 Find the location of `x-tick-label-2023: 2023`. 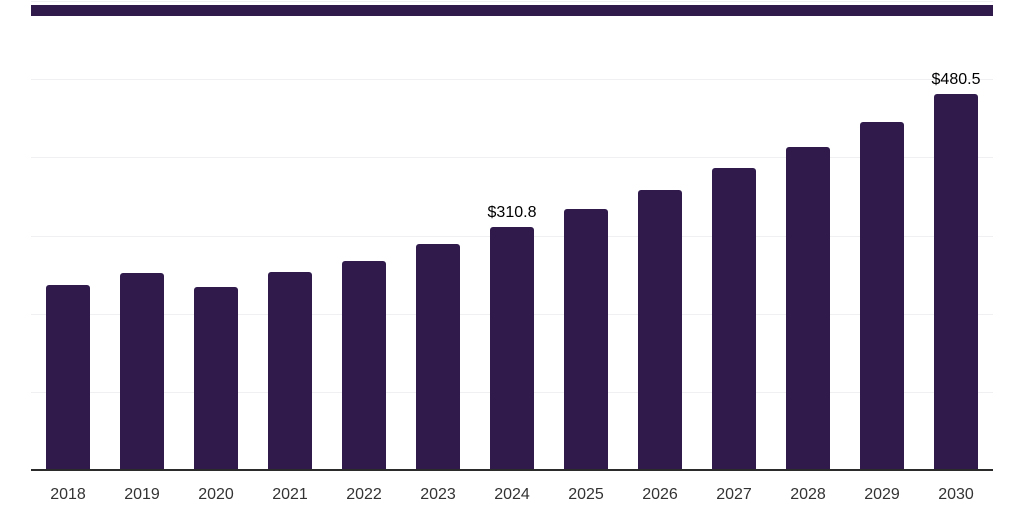

x-tick-label-2023: 2023 is located at coordinates (438, 494).